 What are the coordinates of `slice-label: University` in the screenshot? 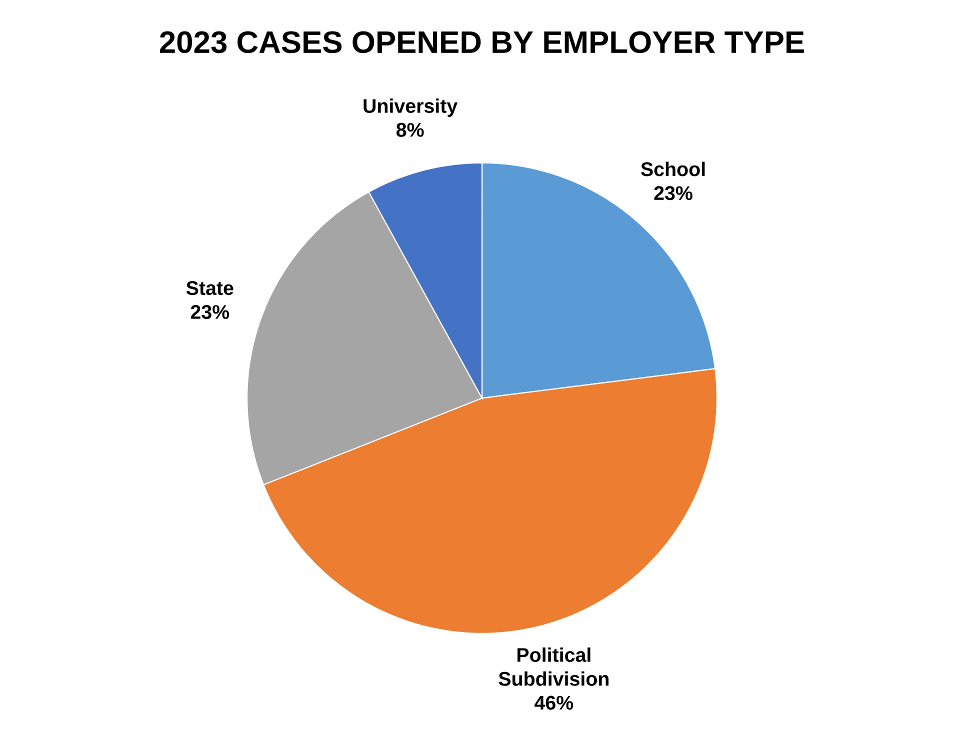 It's located at (411, 107).